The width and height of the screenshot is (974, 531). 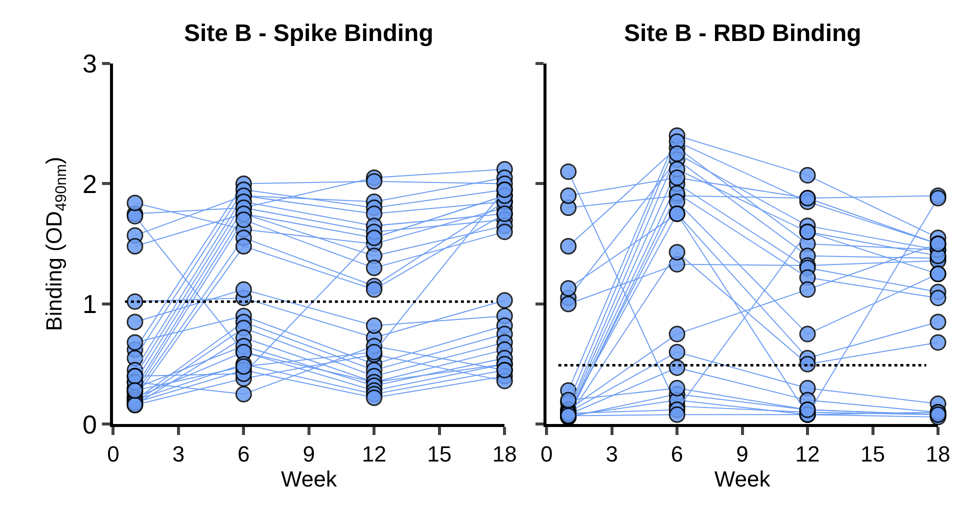 What do you see at coordinates (309, 33) in the screenshot?
I see `chart-title: Site B - Spike Binding` at bounding box center [309, 33].